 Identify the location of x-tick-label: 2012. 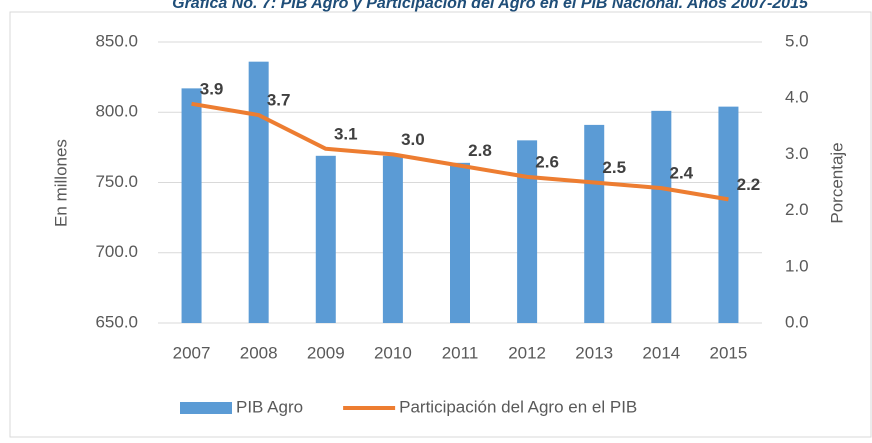
(527, 352).